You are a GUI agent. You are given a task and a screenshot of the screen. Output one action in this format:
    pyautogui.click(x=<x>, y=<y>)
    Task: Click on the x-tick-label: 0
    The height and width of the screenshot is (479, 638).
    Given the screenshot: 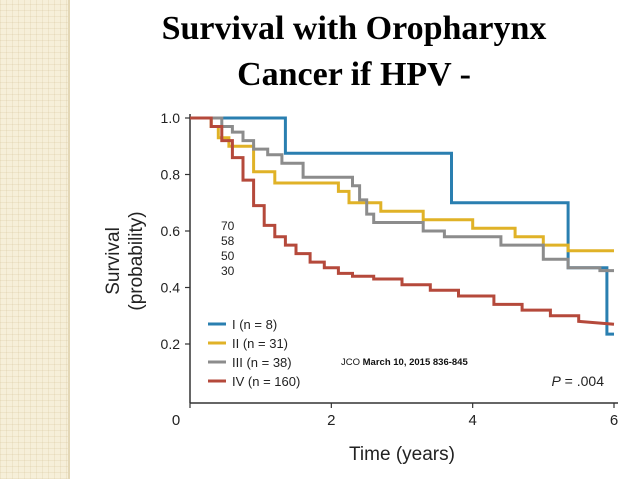 What is the action you would take?
    pyautogui.click(x=176, y=420)
    